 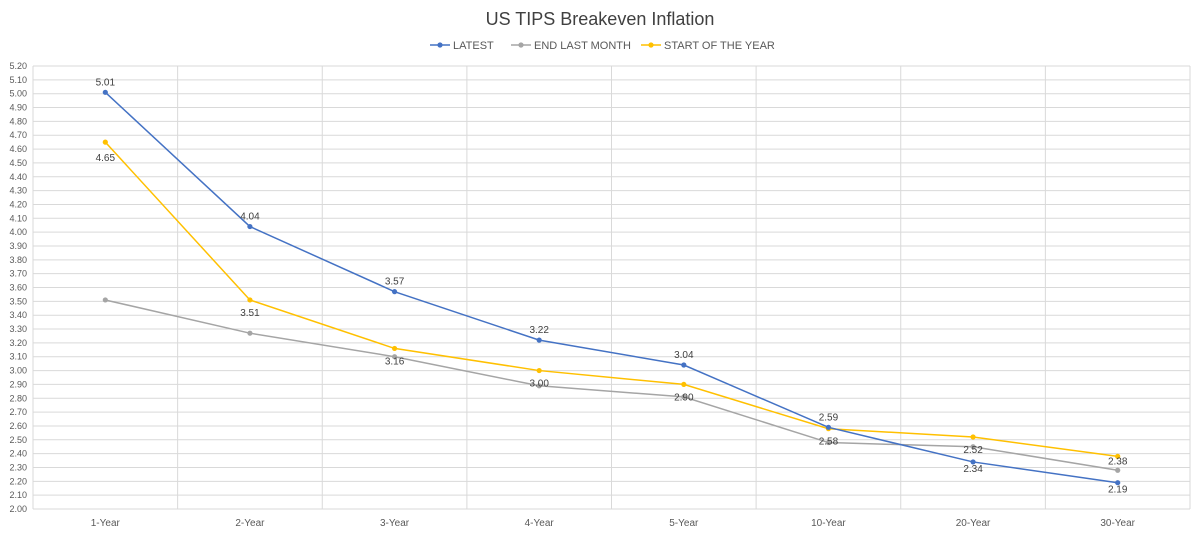 What do you see at coordinates (18, 329) in the screenshot?
I see `y-tick-label: 3.30` at bounding box center [18, 329].